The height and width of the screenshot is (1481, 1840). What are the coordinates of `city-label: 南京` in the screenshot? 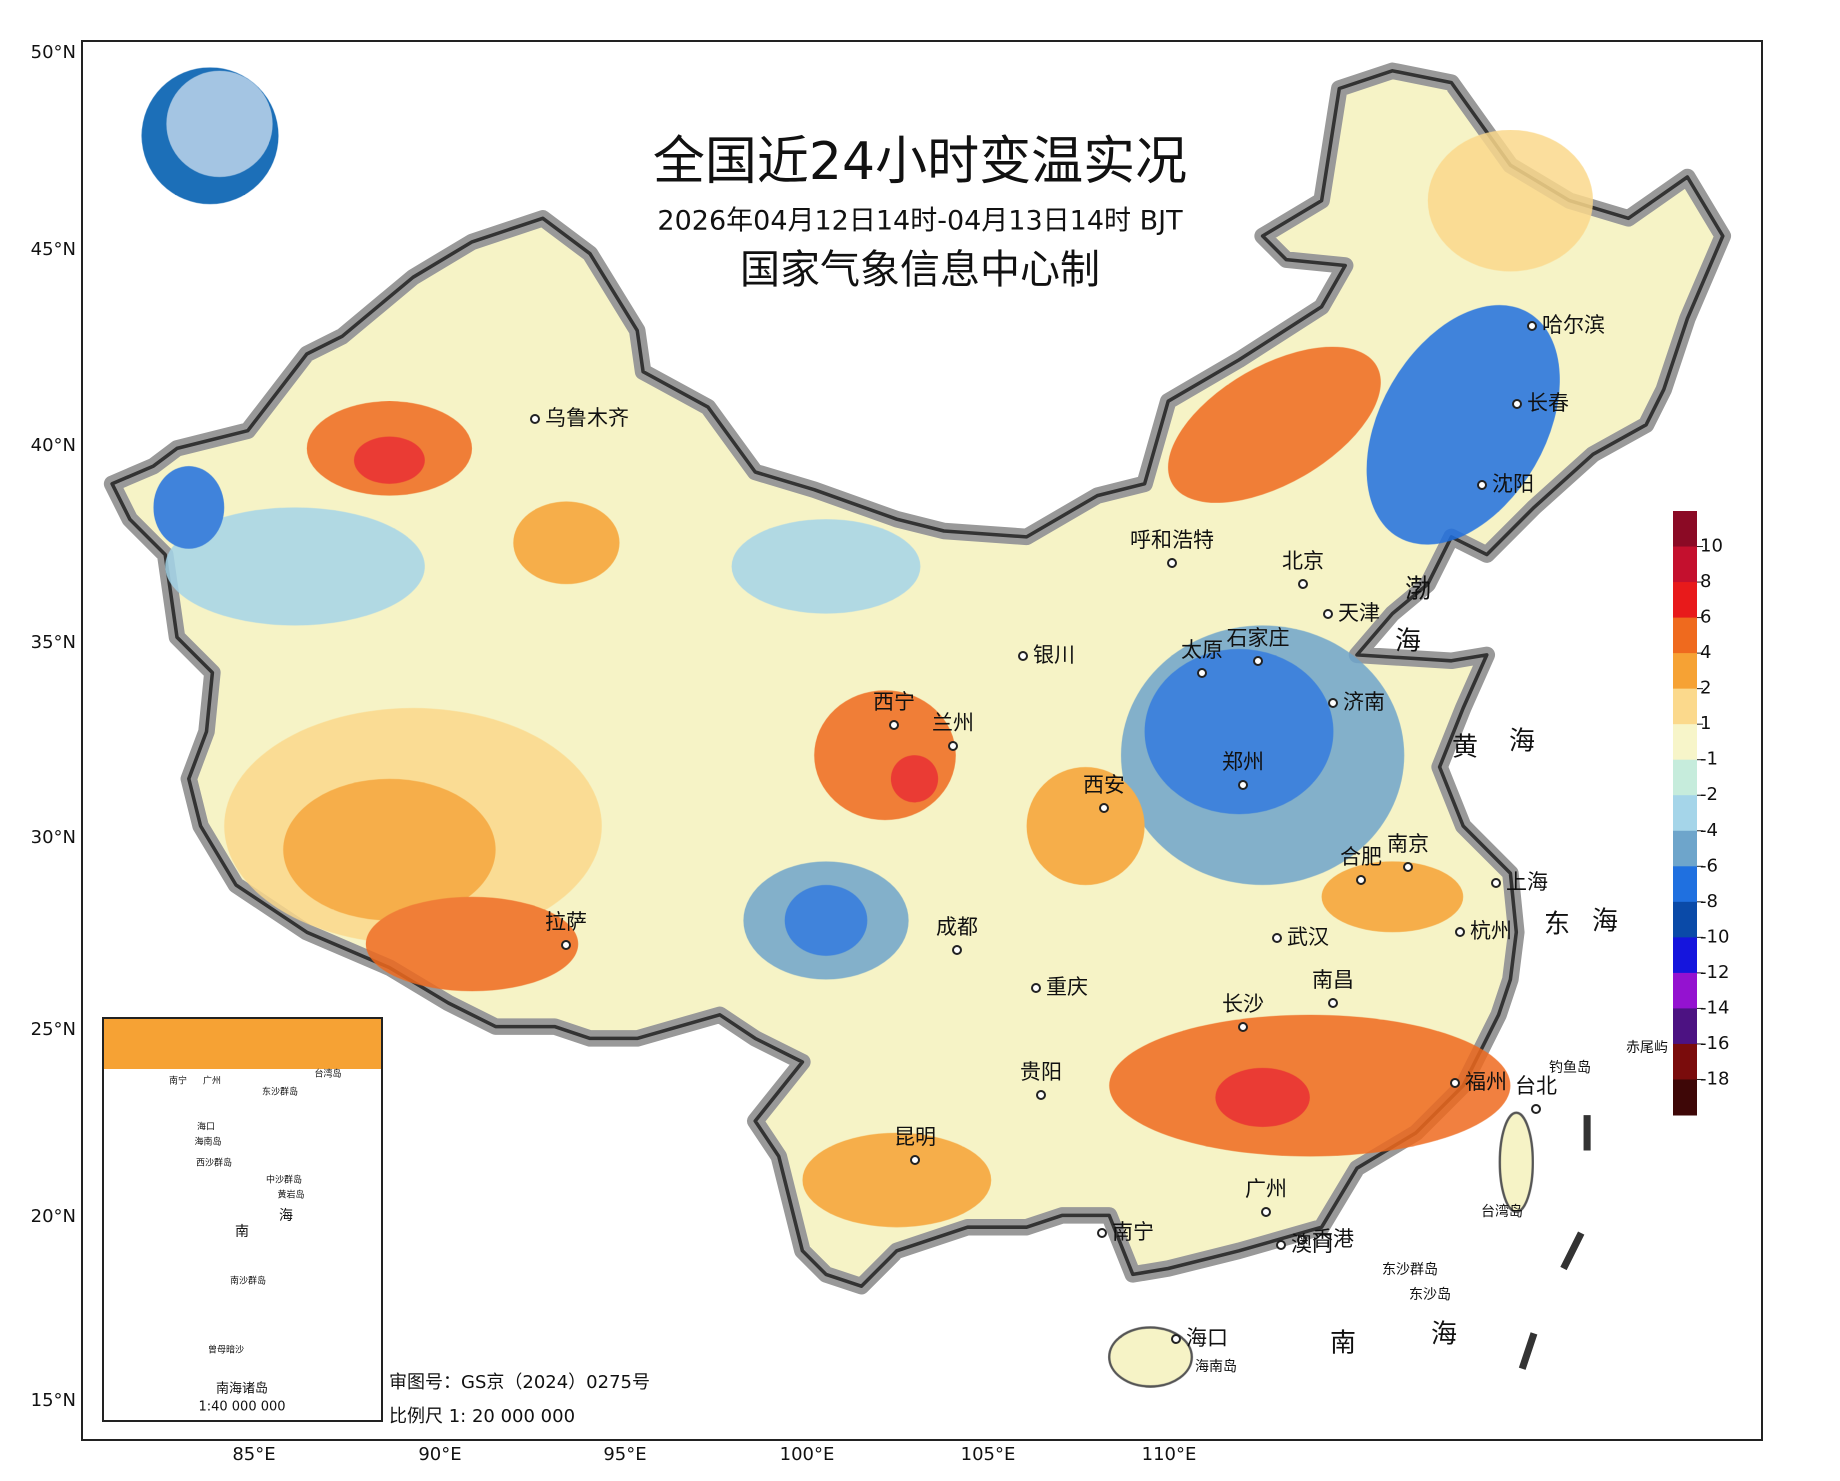 It's located at (1408, 844).